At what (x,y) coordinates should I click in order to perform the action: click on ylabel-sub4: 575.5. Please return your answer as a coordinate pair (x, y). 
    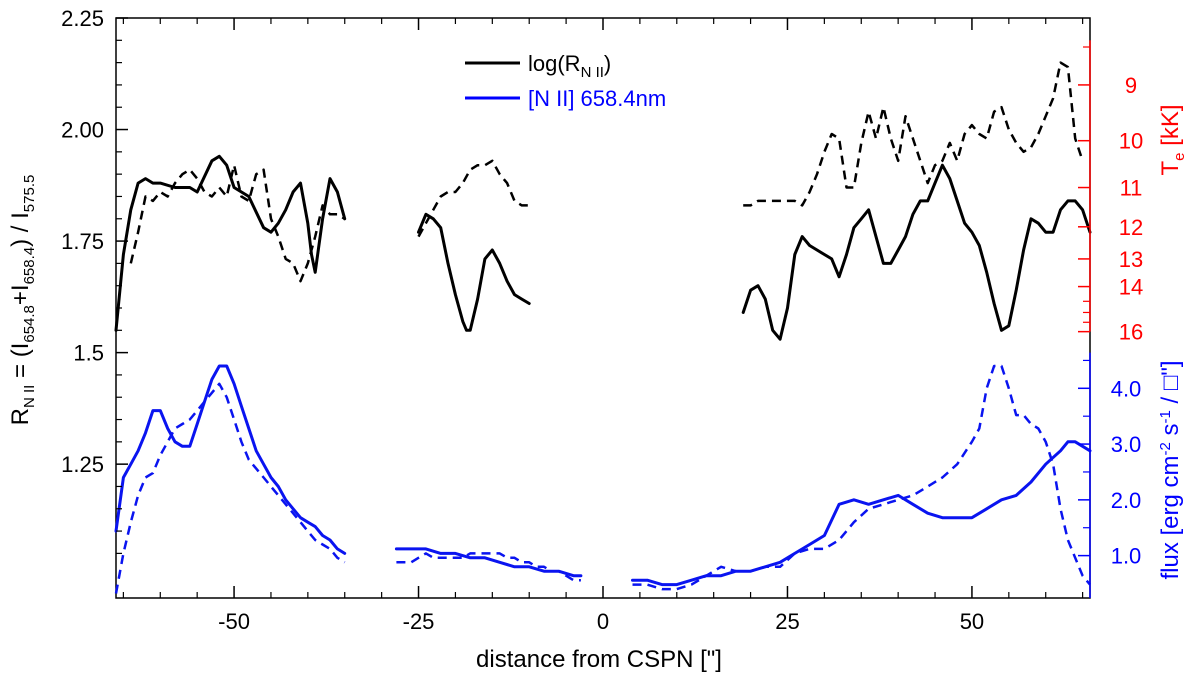
    Looking at the image, I should click on (29, 194).